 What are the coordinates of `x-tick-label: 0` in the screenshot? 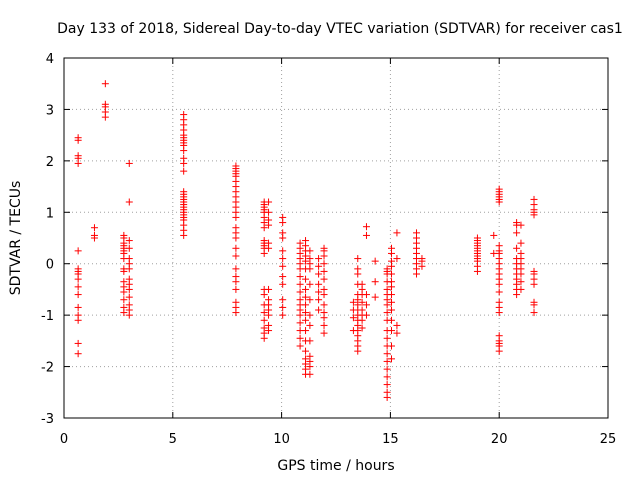 It's located at (64, 439).